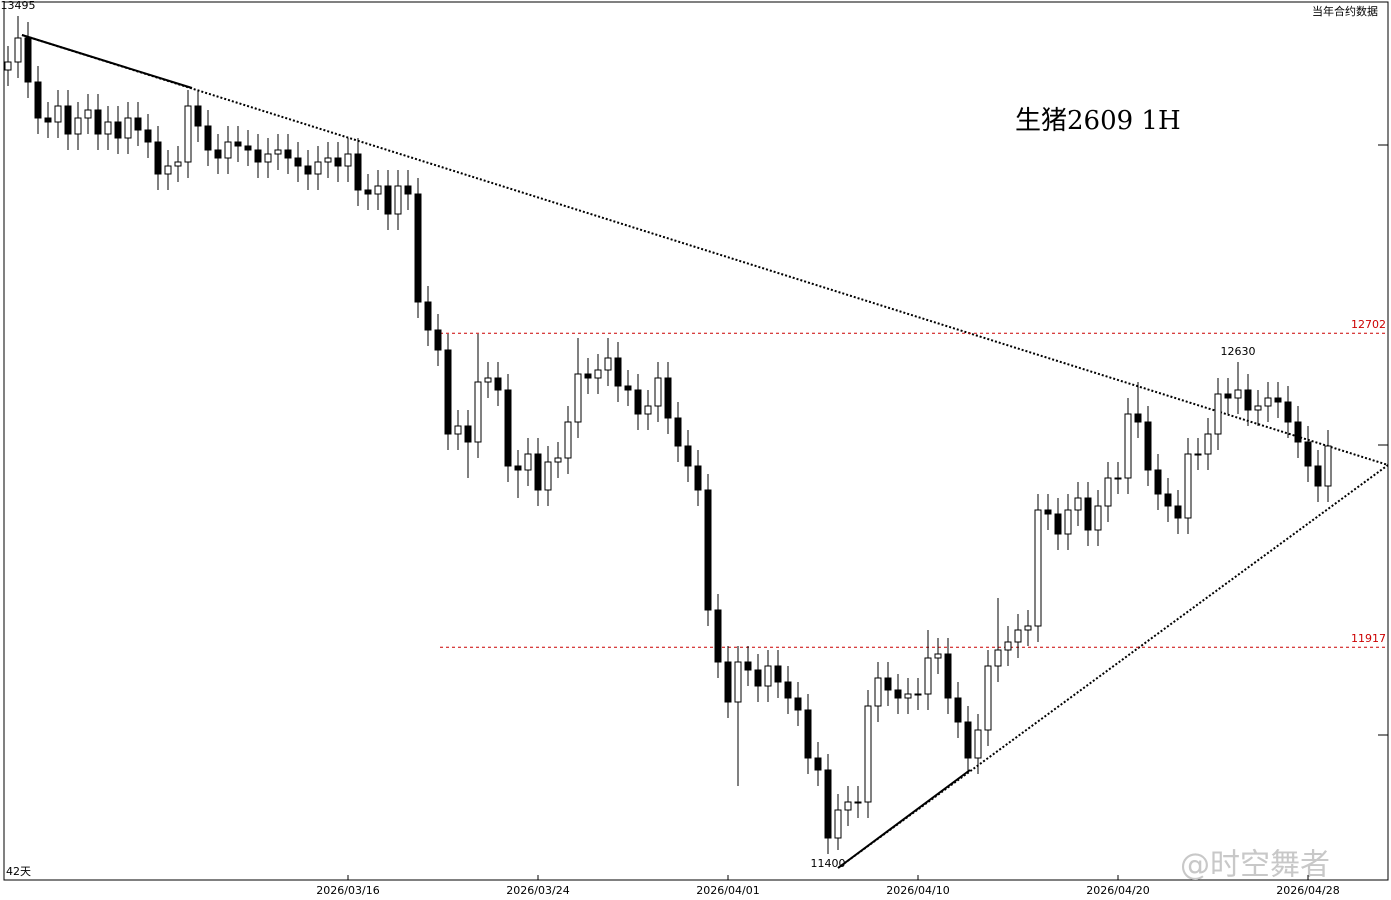 This screenshot has width=1391, height=900. I want to click on x-tick-label: 2026/03/16, so click(347, 890).